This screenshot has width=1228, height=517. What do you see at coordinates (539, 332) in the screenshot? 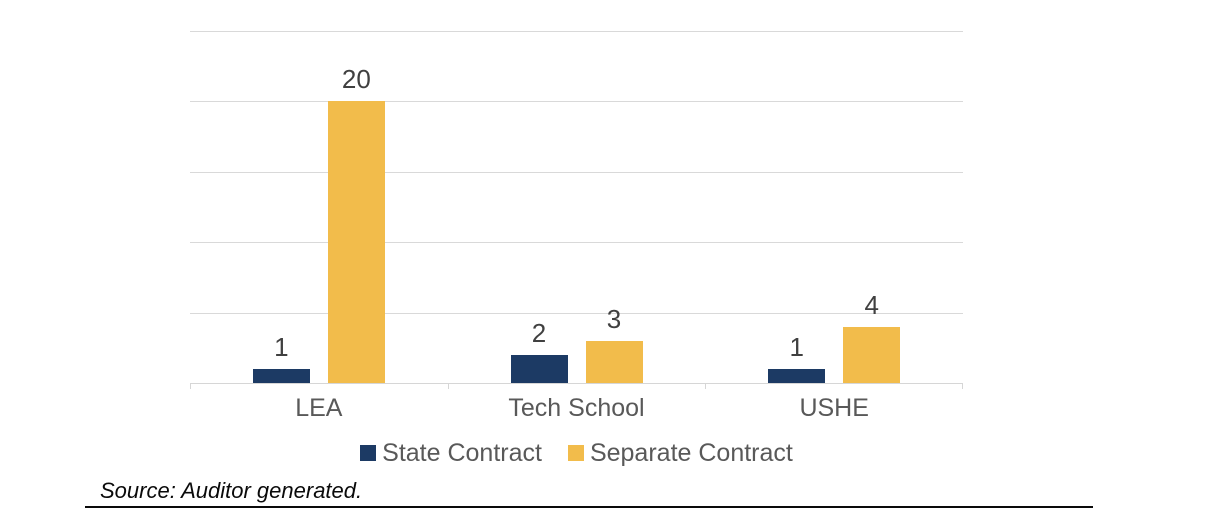
I see `bar-value-label: 2` at bounding box center [539, 332].